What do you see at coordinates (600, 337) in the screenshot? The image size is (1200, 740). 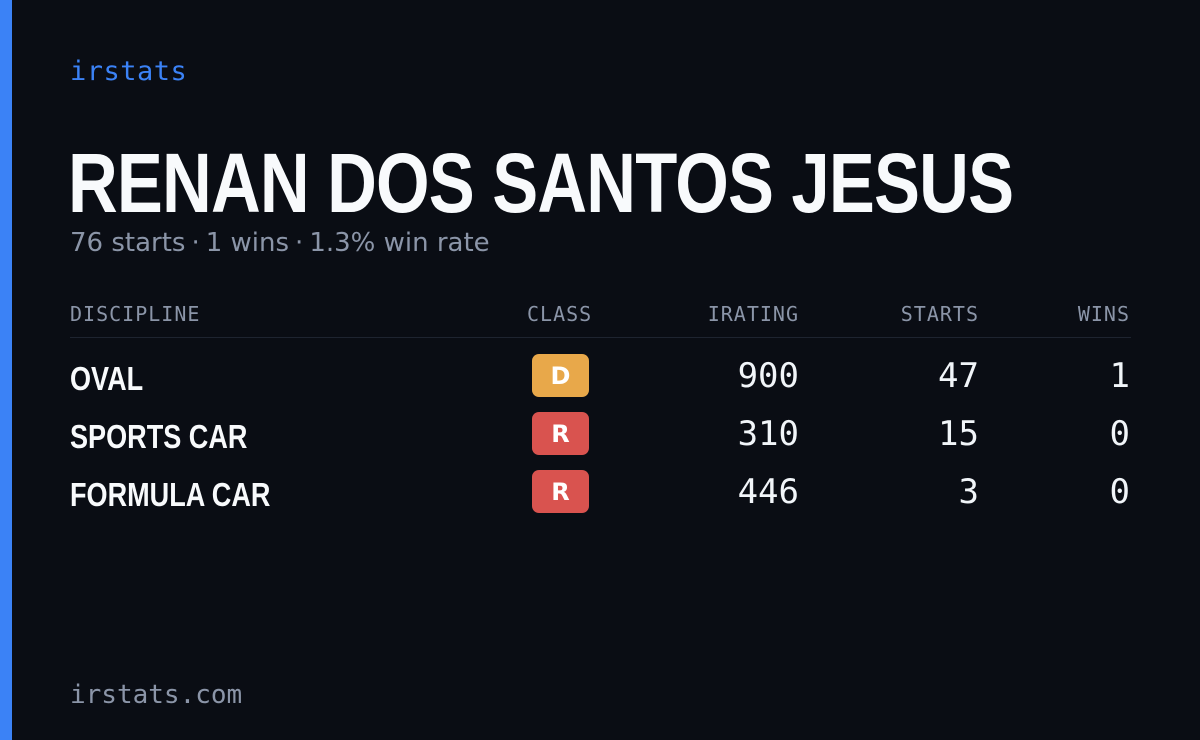 I see `table-divider` at bounding box center [600, 337].